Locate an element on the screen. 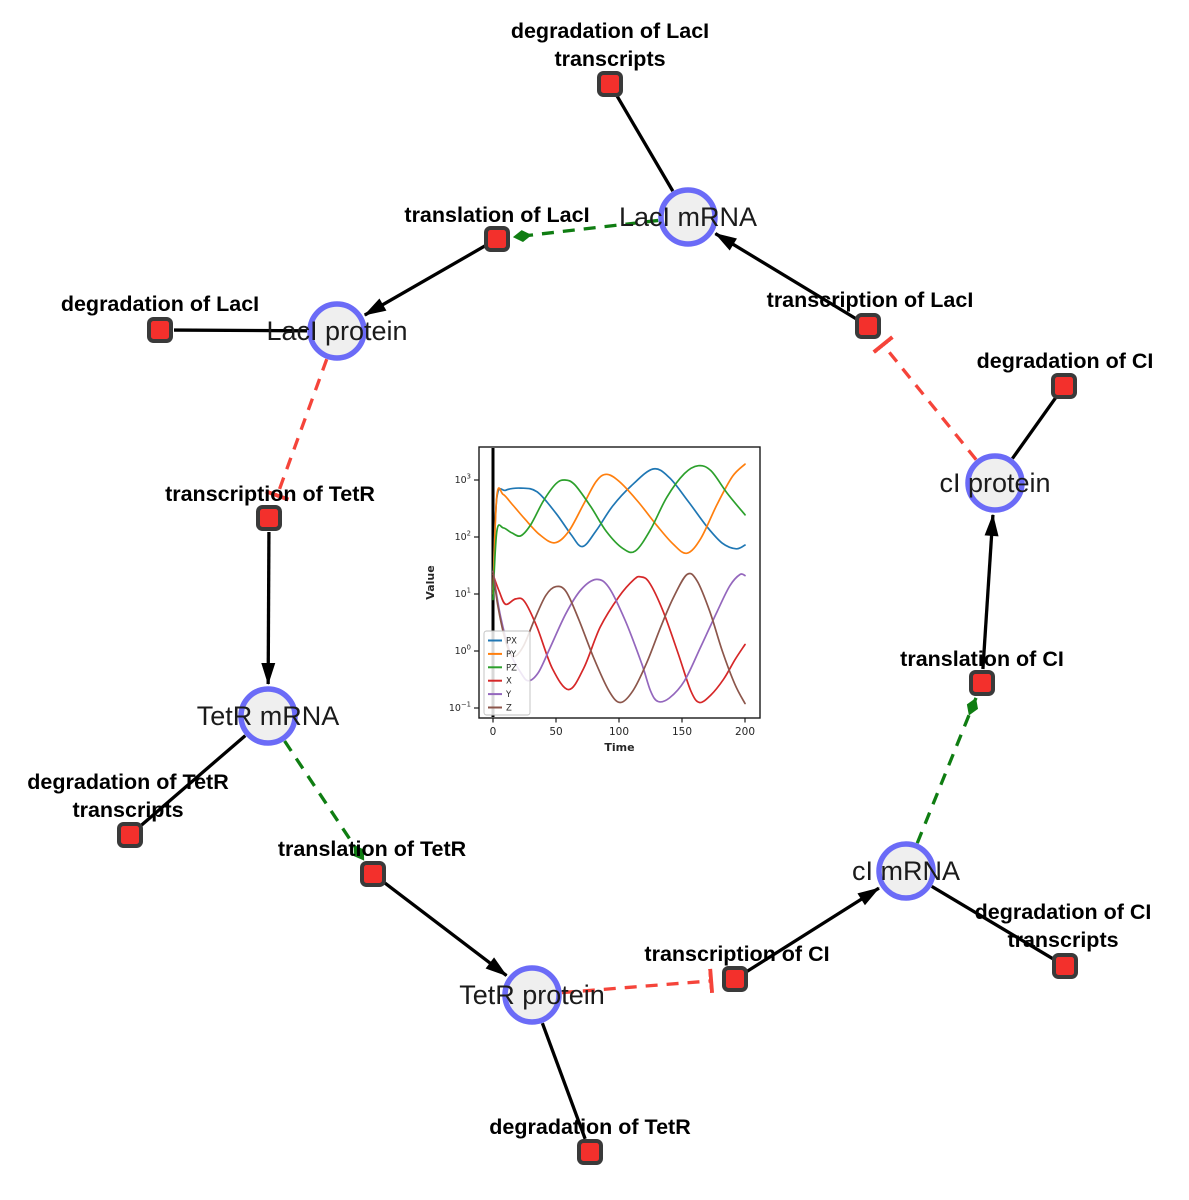 This screenshot has height=1200, width=1189. species-node-ci-mrna is located at coordinates (906, 871).